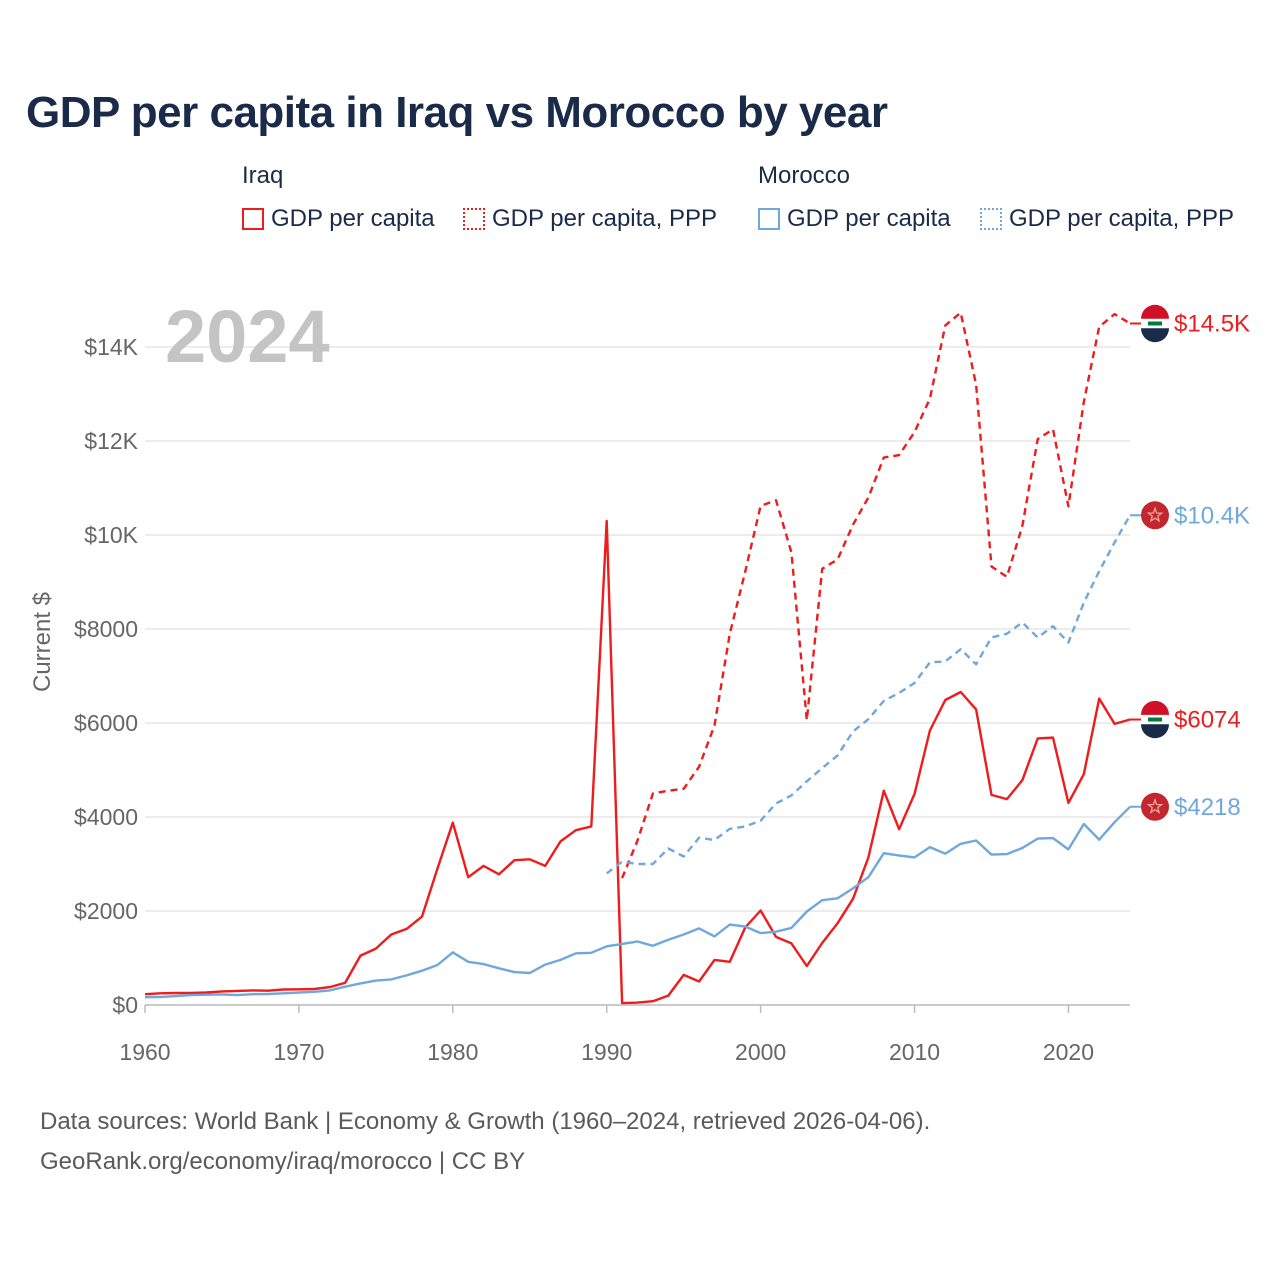 Image resolution: width=1280 pixels, height=1280 pixels. I want to click on y-tick-label: $0, so click(125, 1005).